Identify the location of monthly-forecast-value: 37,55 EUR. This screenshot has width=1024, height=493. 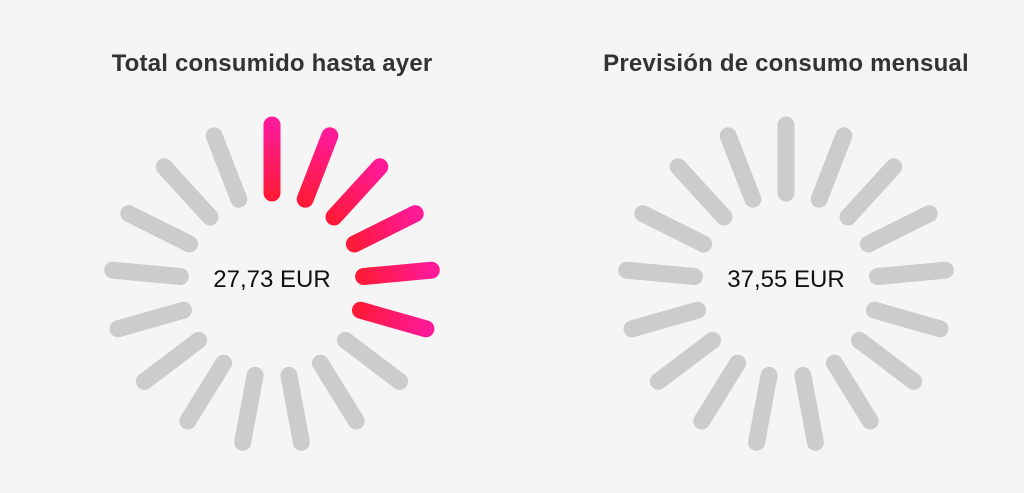
(786, 279).